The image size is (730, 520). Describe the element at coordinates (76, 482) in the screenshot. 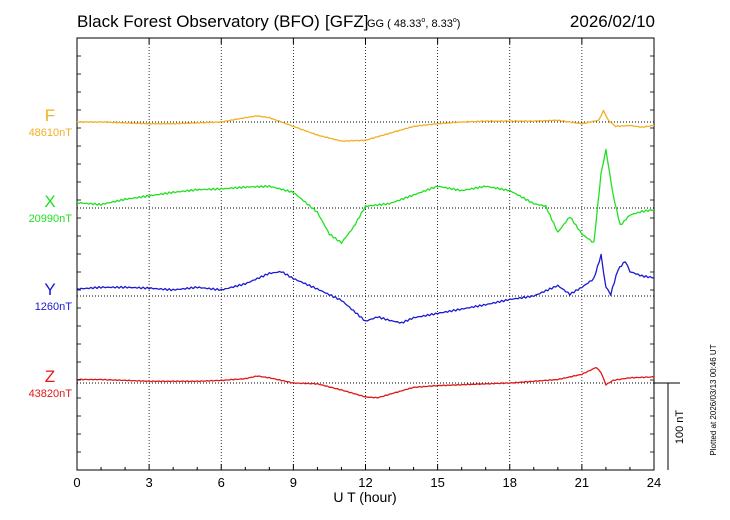

I see `x-tick-label-0: 0` at that location.